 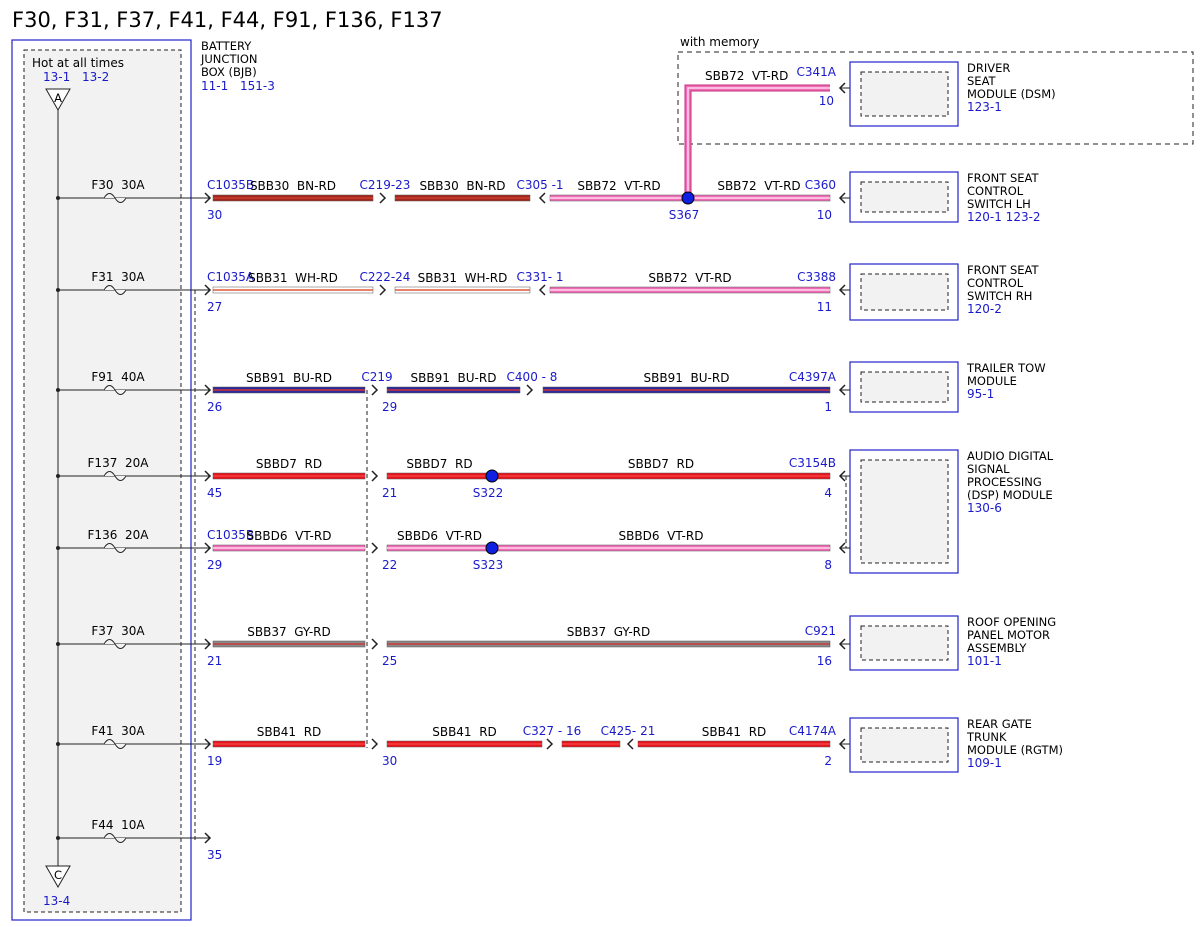 What do you see at coordinates (1011, 622) in the screenshot?
I see `module-name: ROOF OPENING` at bounding box center [1011, 622].